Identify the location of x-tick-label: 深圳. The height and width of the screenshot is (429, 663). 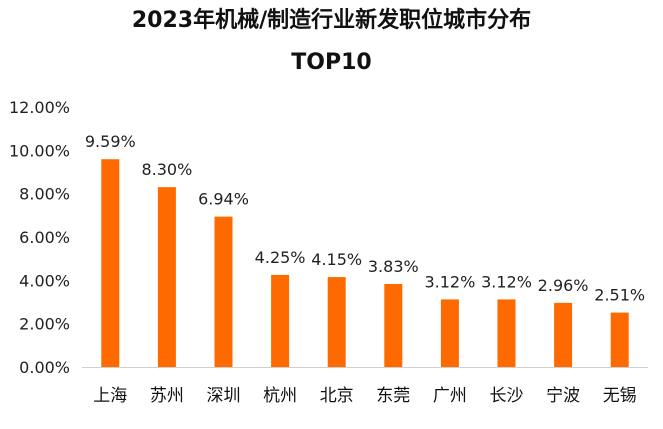
(224, 396).